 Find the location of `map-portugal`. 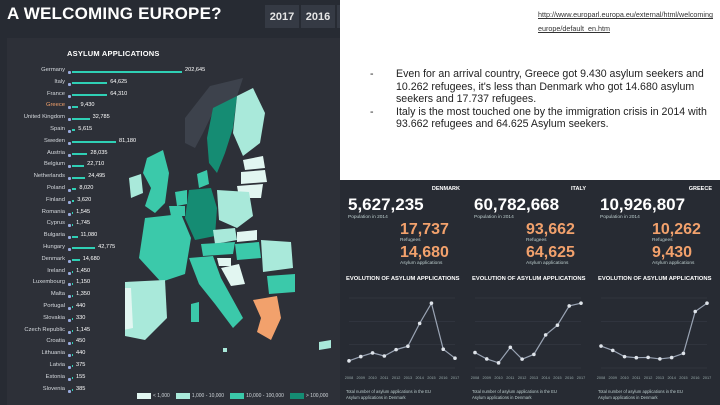

map-portugal is located at coordinates (129, 309).